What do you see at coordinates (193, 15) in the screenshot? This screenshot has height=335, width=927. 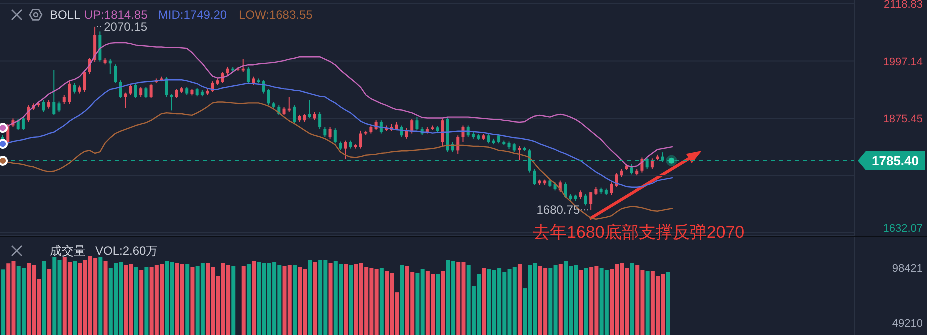 I see `text: MID:1749.20` at bounding box center [193, 15].